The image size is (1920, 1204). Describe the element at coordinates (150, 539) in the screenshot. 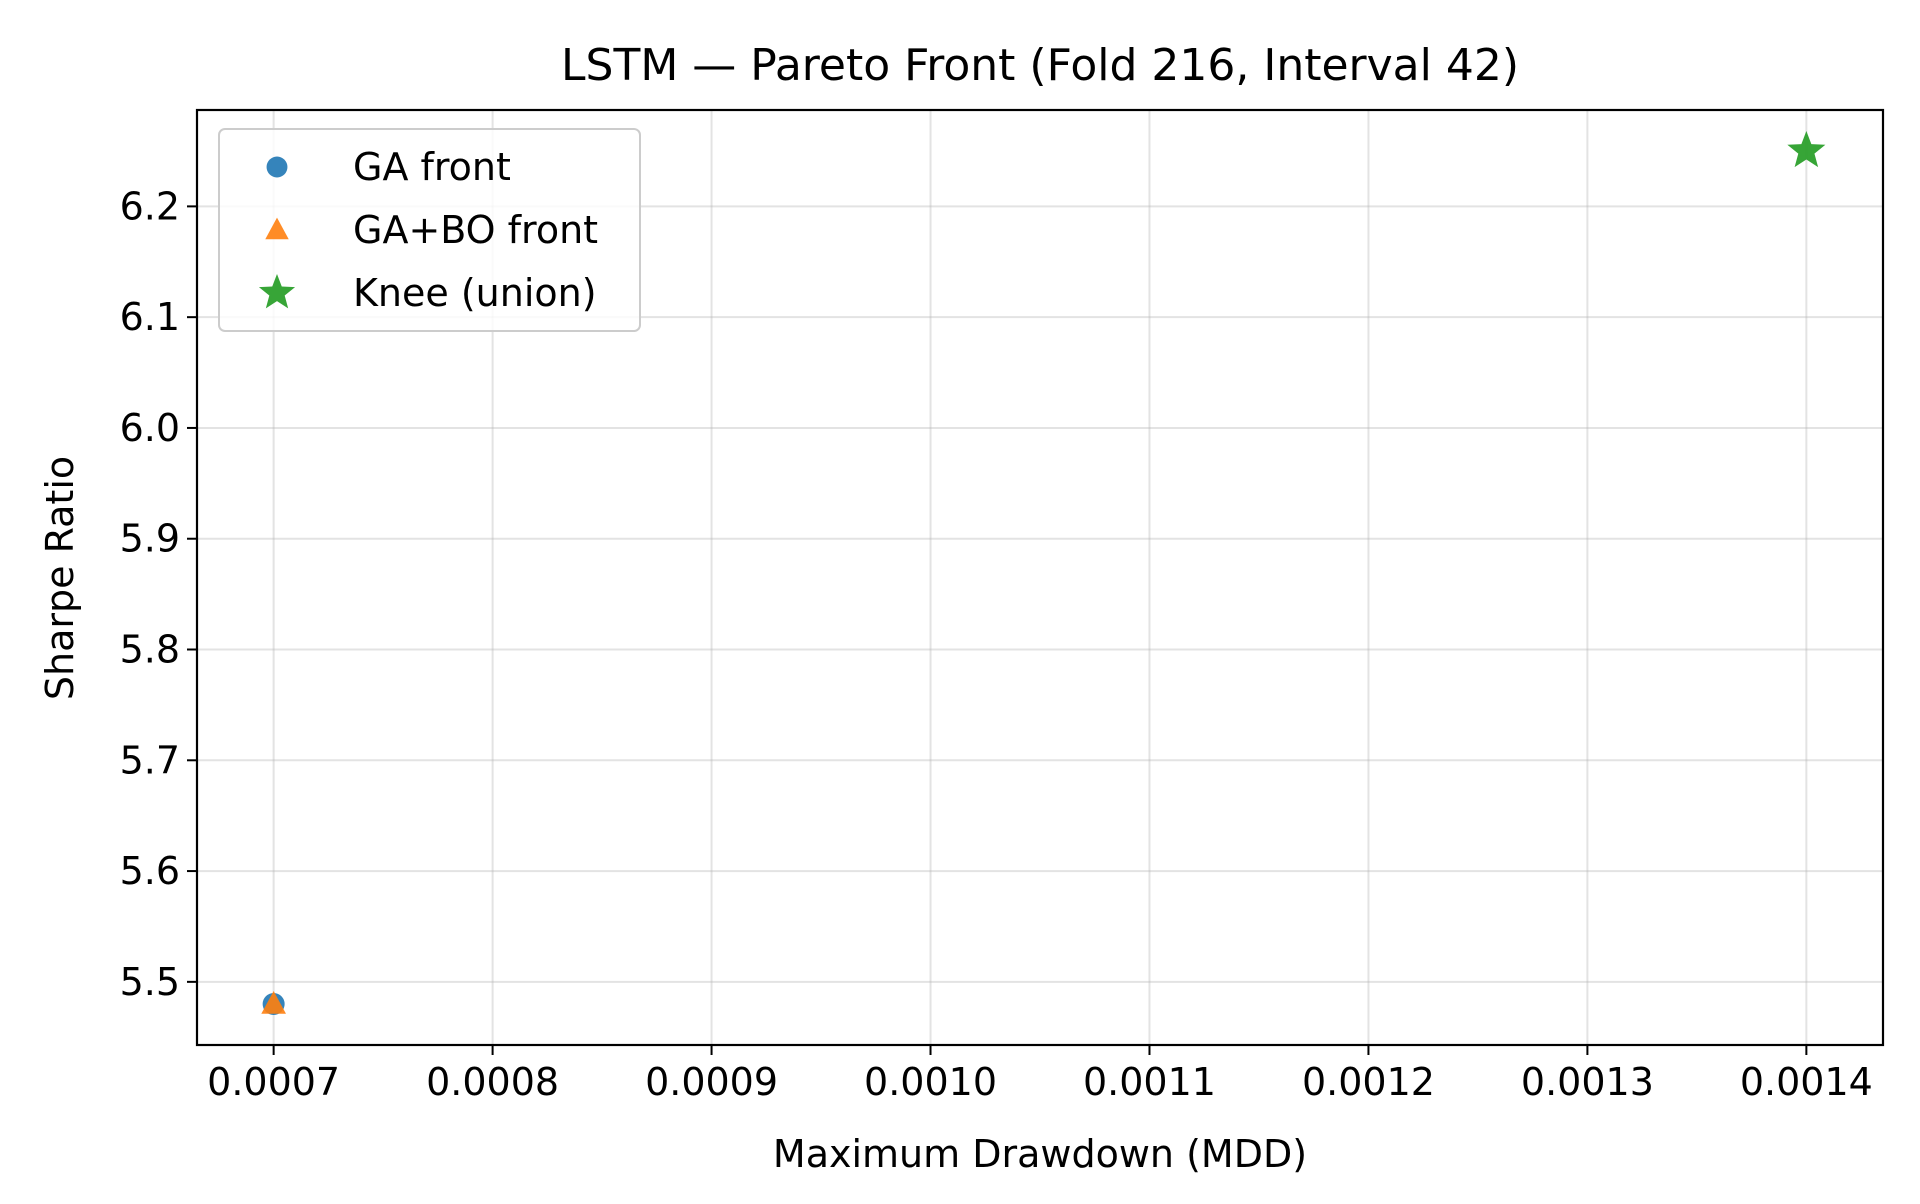

I see `y-tick-label: 5.9` at that location.